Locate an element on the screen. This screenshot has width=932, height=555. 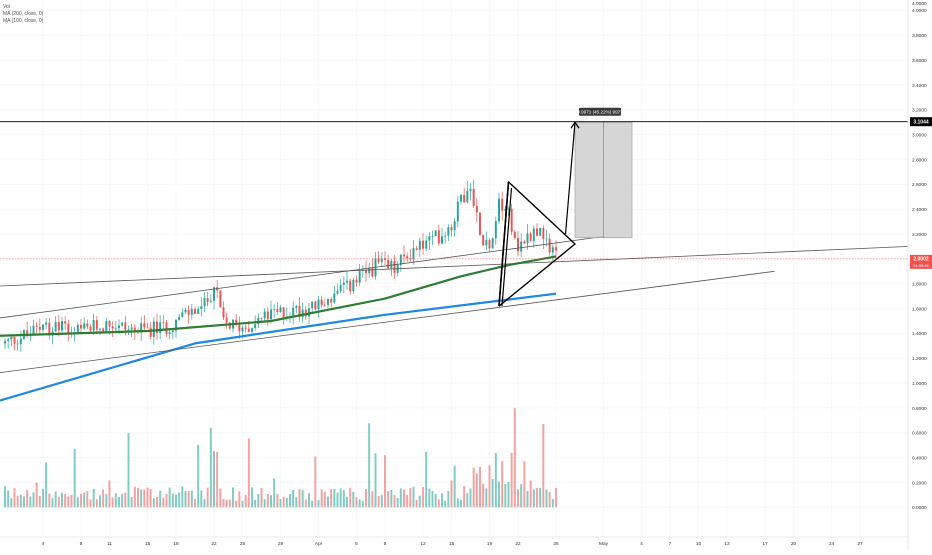
x-tick-label: 7 is located at coordinates (670, 544).